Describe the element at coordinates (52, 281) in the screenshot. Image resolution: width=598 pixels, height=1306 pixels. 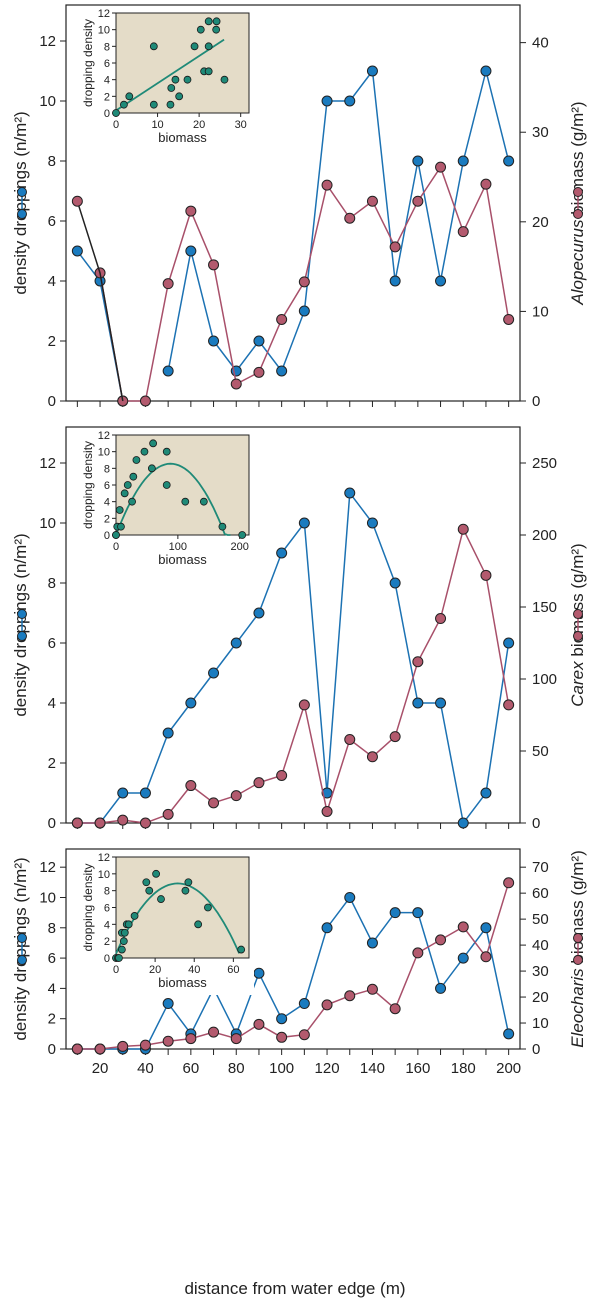
I see `y-tick-label: 4` at that location.